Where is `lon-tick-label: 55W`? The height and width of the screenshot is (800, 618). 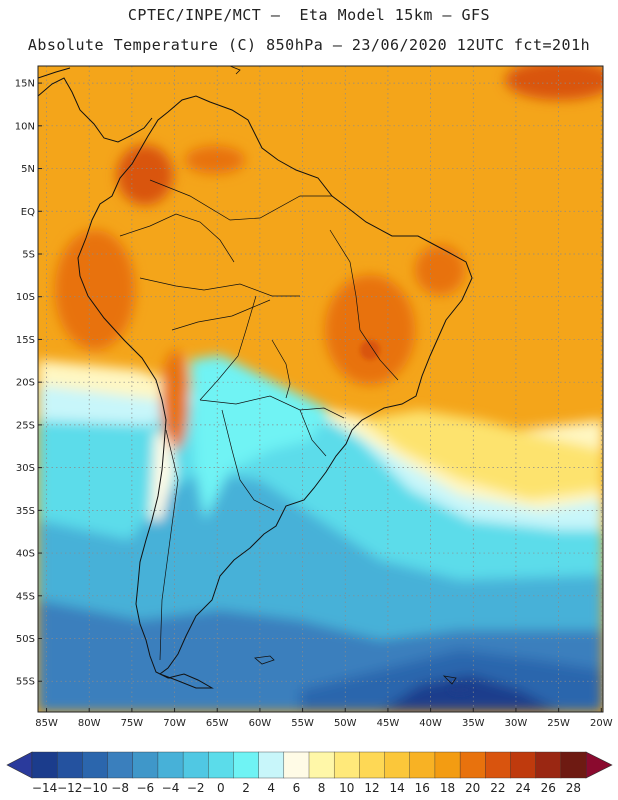 lon-tick-label: 55W is located at coordinates (302, 723).